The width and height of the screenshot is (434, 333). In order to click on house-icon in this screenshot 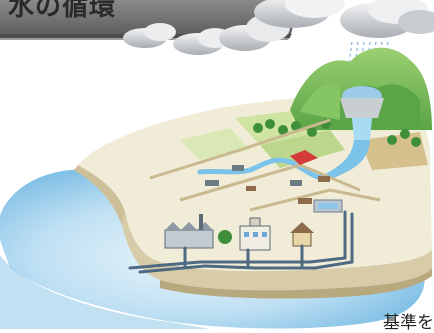, I will do `click(302, 234)`.